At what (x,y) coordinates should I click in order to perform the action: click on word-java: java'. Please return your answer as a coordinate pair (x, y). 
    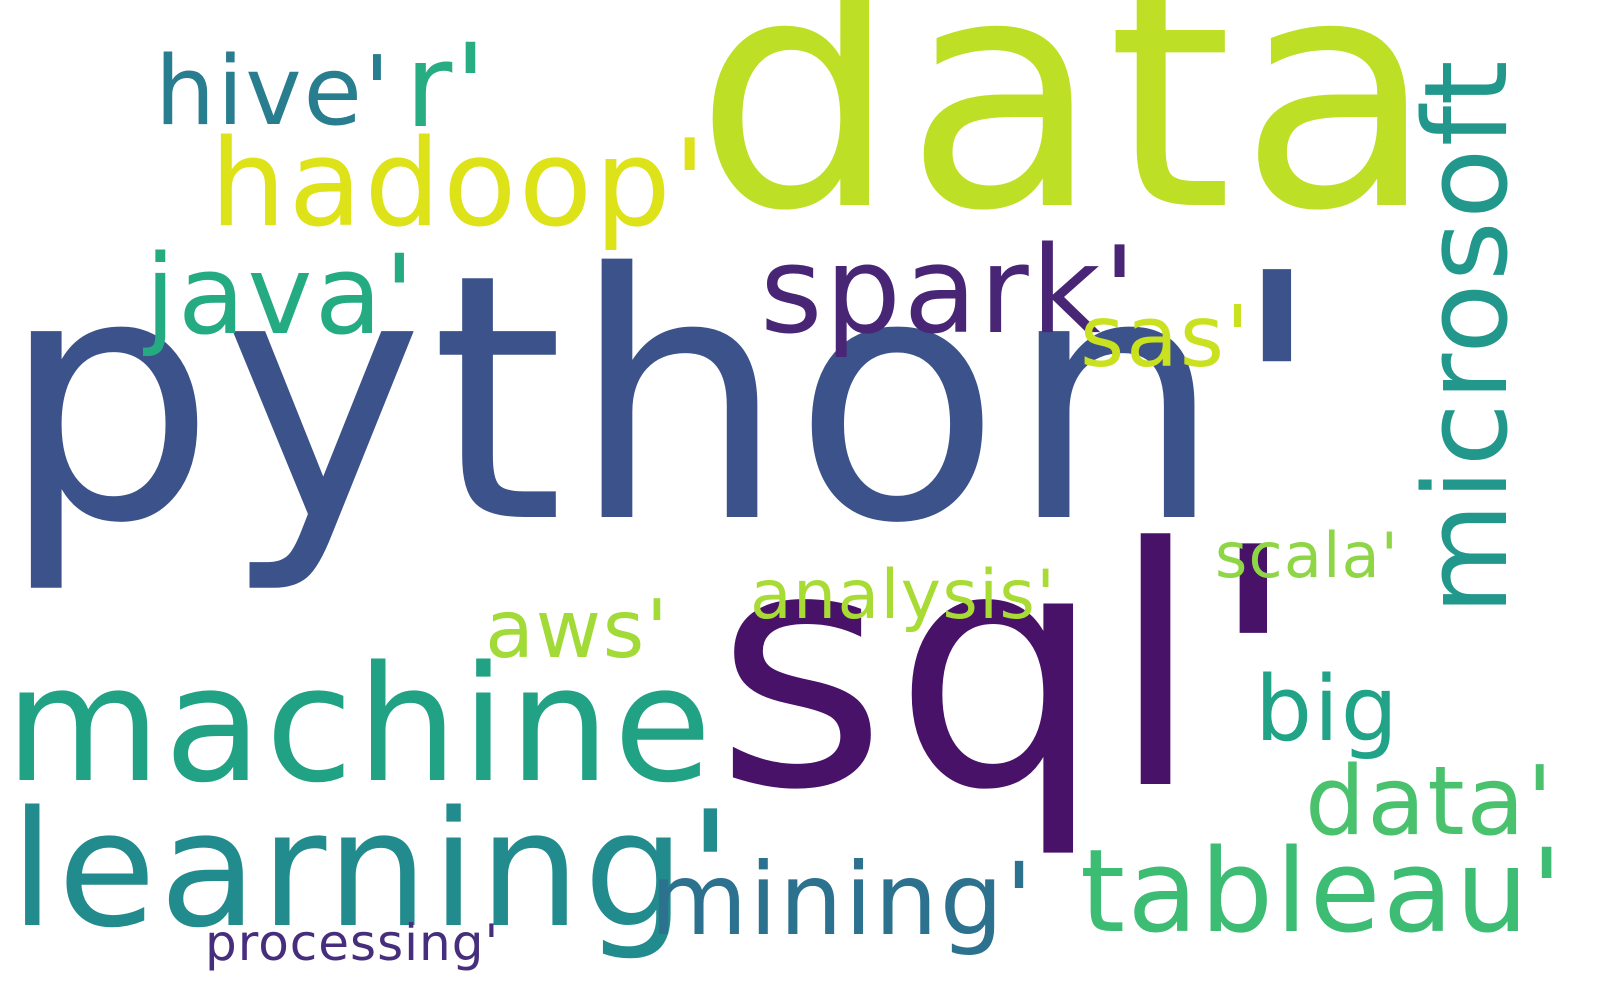
    Looking at the image, I should click on (281, 295).